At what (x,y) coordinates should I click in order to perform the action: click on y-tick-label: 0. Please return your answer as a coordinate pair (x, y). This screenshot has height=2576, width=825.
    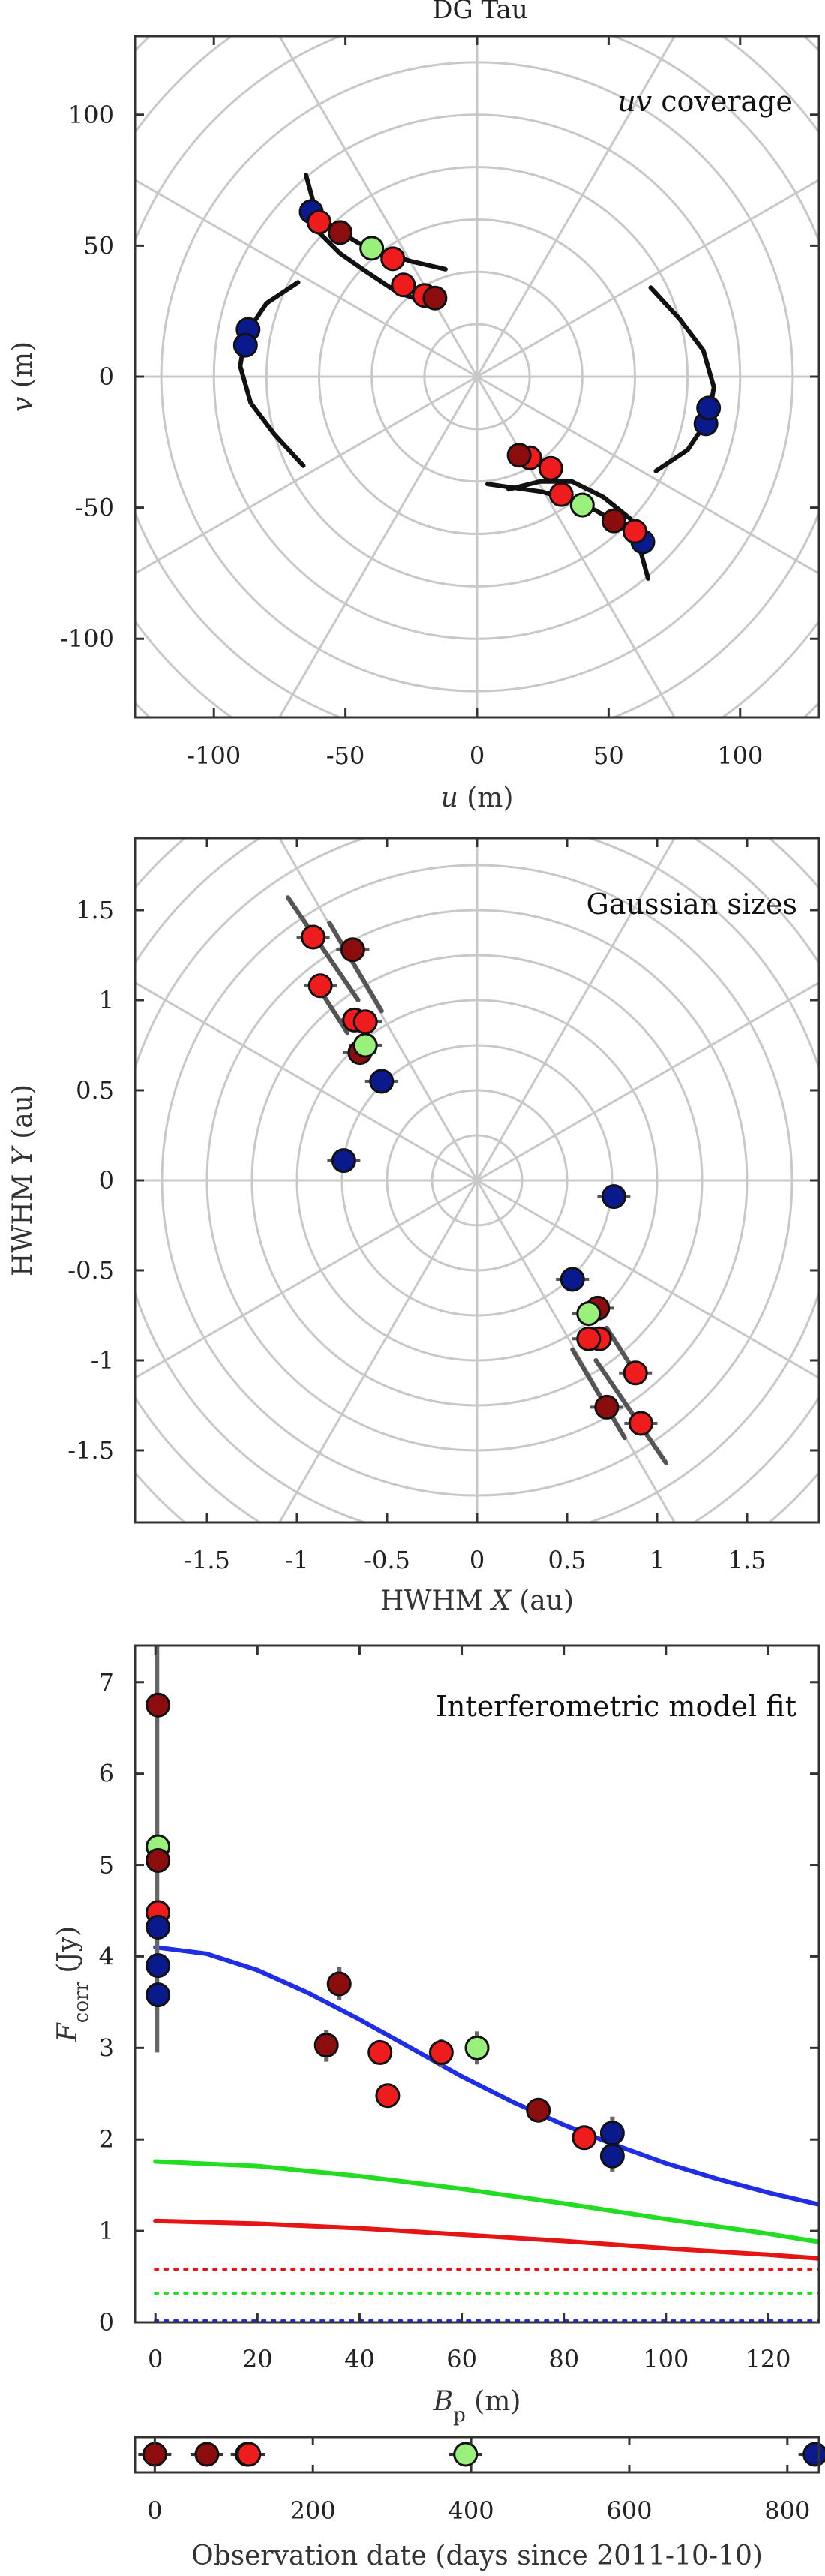
    Looking at the image, I should click on (106, 1180).